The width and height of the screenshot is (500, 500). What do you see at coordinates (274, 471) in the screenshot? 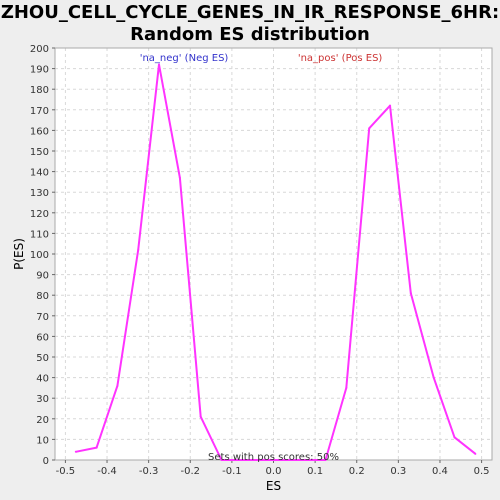
I see `x-tick-label: 0.0` at bounding box center [274, 471].